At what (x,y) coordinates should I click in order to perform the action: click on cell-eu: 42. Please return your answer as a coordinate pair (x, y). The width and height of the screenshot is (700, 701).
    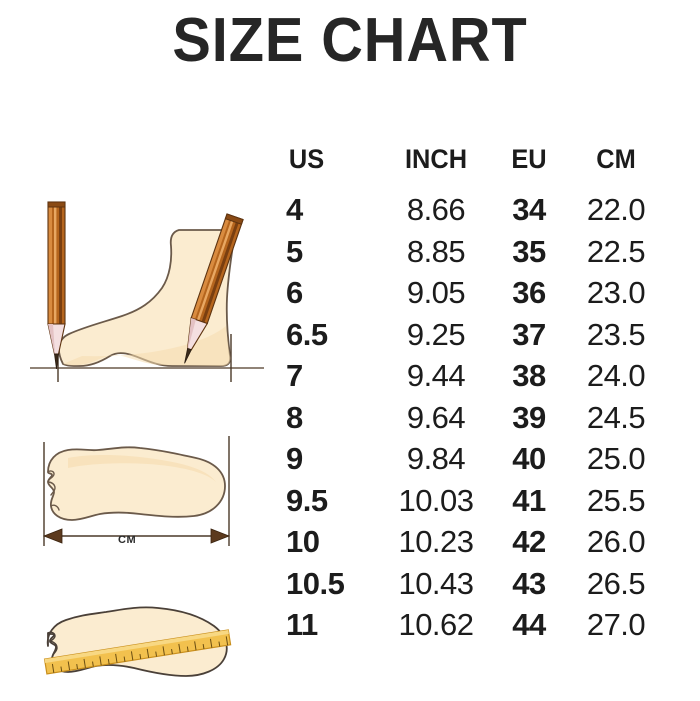
    Looking at the image, I should click on (529, 541).